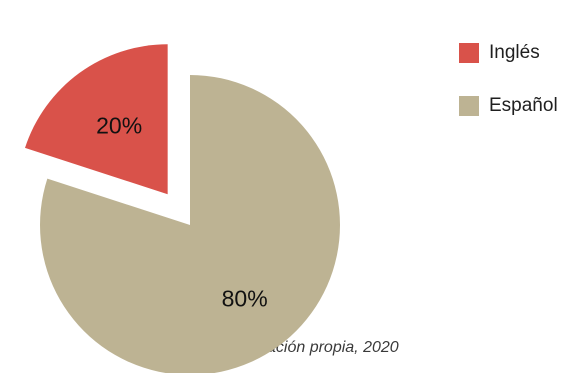 The image size is (584, 373). Describe the element at coordinates (469, 53) in the screenshot. I see `legend-swatch-ingles` at that location.